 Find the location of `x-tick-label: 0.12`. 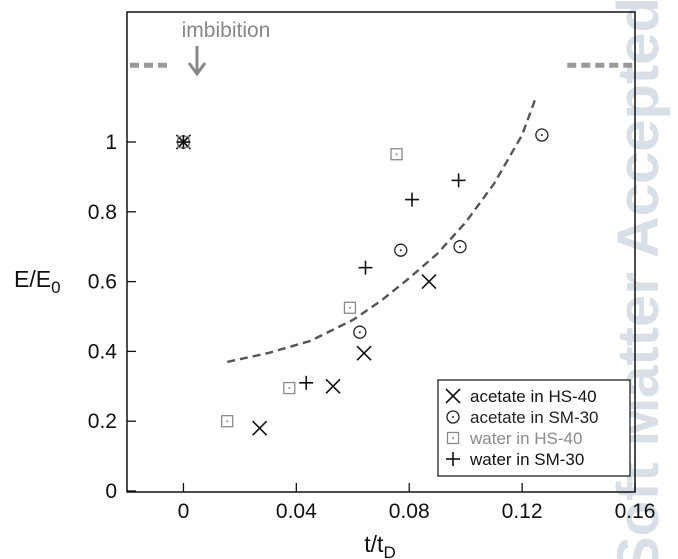

x-tick-label: 0.12 is located at coordinates (522, 511).